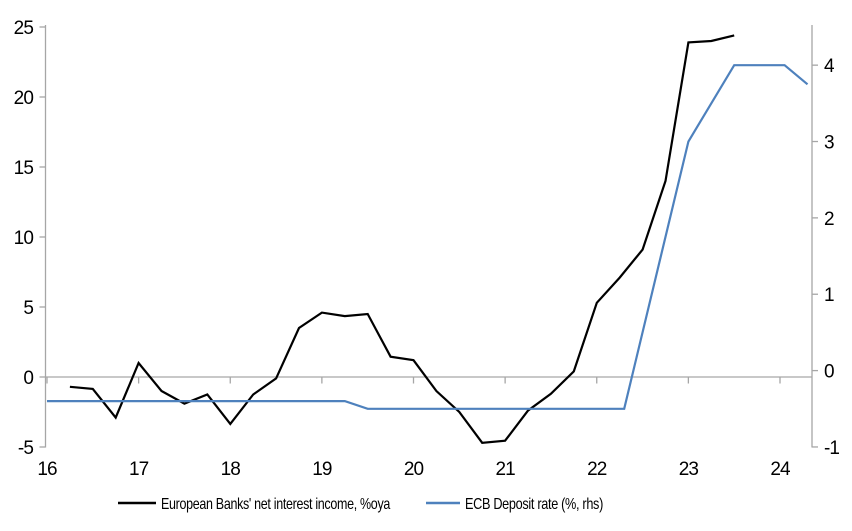  Describe the element at coordinates (829, 372) in the screenshot. I see `right-axis-tick-label: 0` at that location.